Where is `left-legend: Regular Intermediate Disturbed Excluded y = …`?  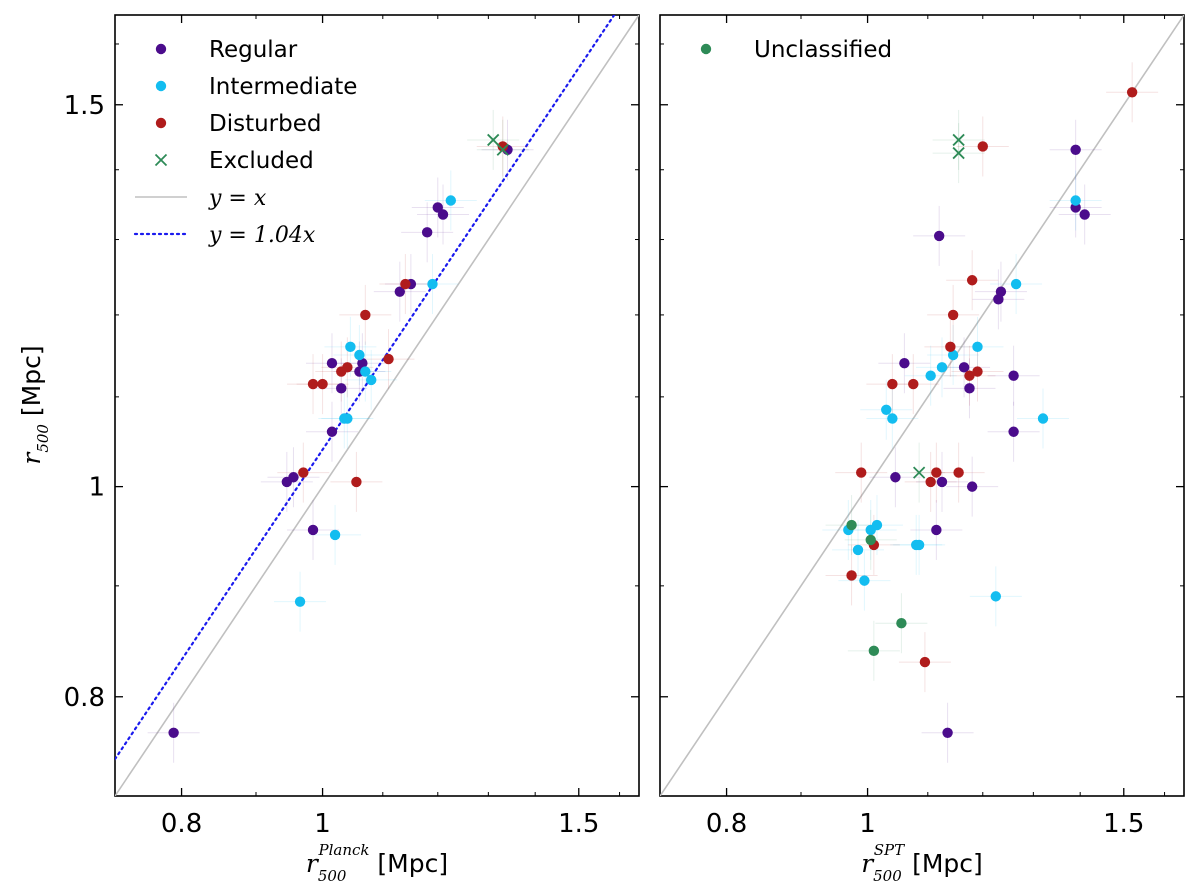
left-legend: Regular Intermediate Disturbed Excluded y = … is located at coordinates (245, 142).